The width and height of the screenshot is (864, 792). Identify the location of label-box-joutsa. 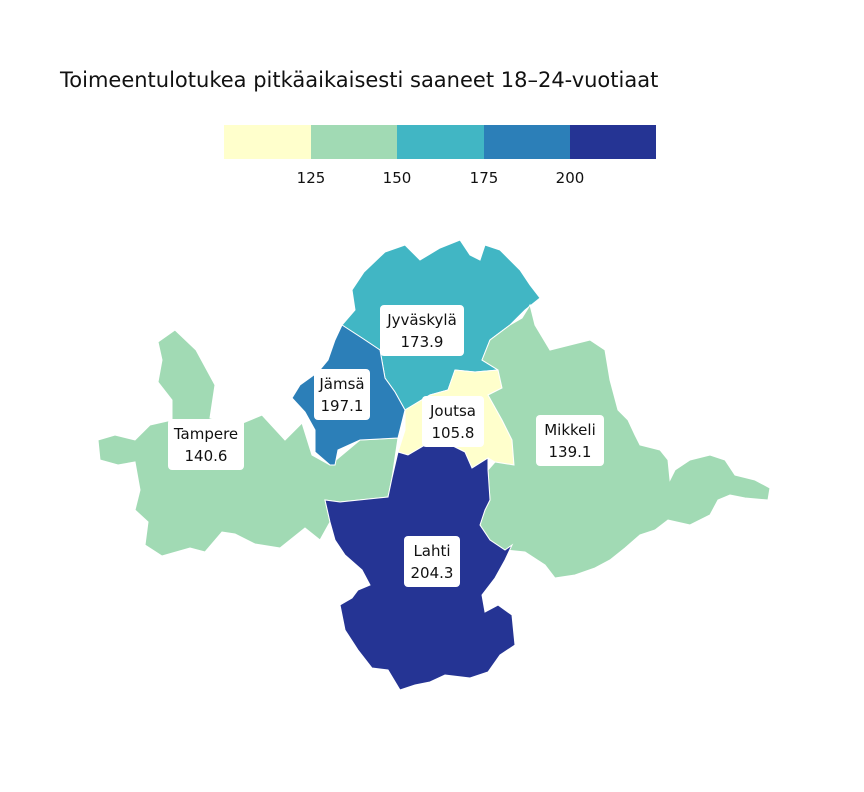
(453, 421).